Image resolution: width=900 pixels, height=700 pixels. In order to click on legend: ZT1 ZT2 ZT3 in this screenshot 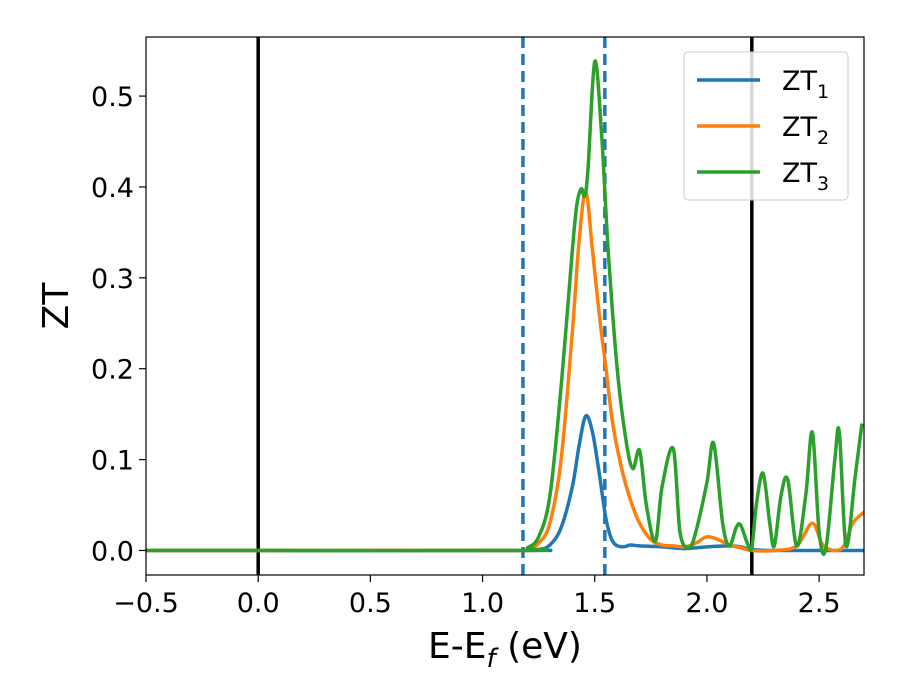, I will do `click(766, 126)`.